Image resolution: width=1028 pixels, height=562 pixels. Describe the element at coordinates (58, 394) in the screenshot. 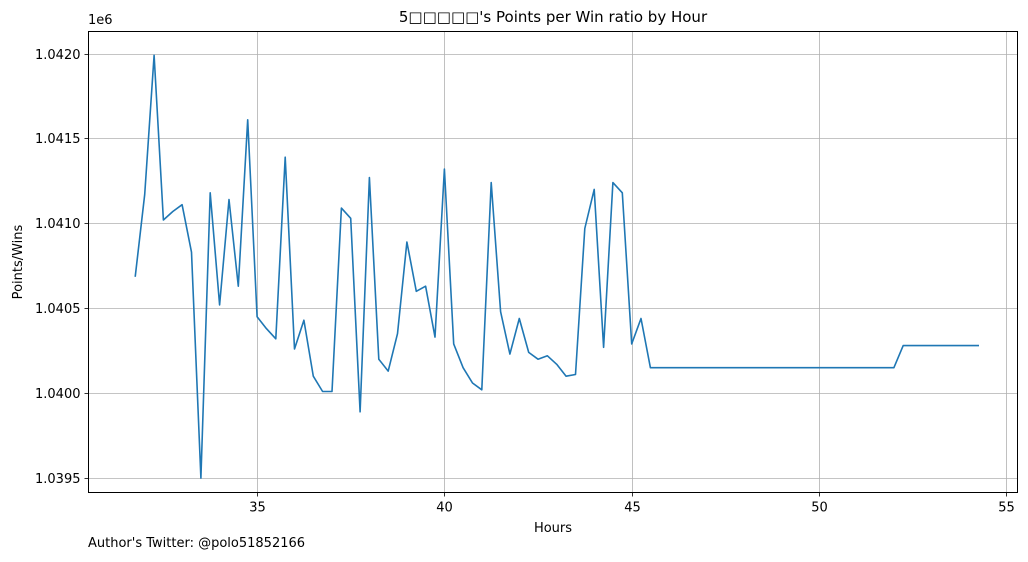

I see `y-tick-label: 1.0400` at that location.